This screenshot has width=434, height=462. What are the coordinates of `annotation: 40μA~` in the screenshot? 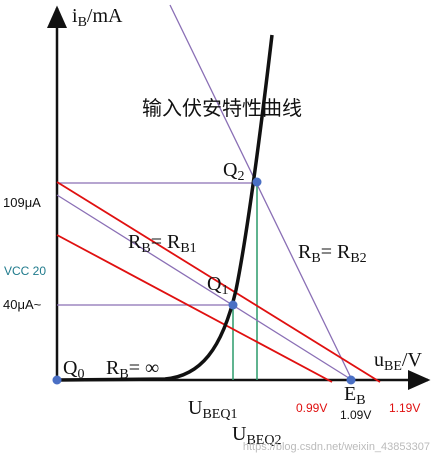 It's located at (22, 304).